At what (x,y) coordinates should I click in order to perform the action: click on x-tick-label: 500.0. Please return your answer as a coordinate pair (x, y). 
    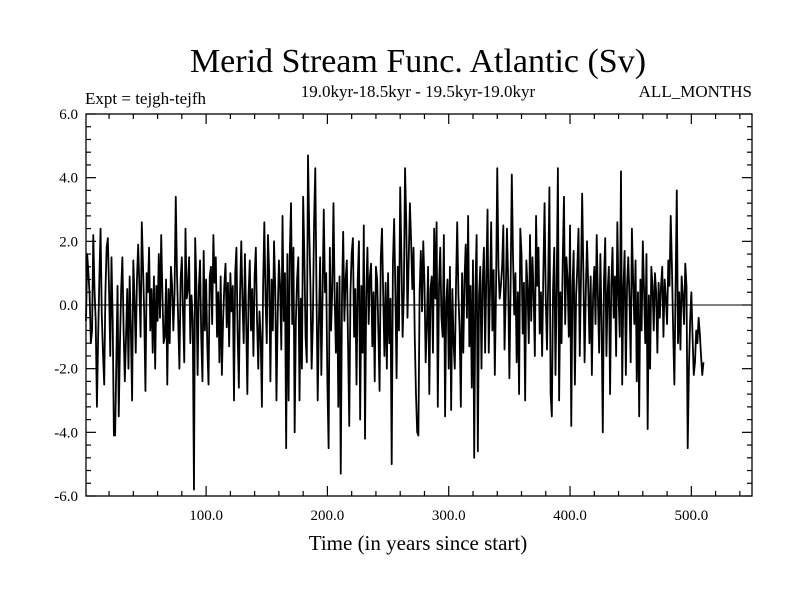
    Looking at the image, I should click on (691, 516).